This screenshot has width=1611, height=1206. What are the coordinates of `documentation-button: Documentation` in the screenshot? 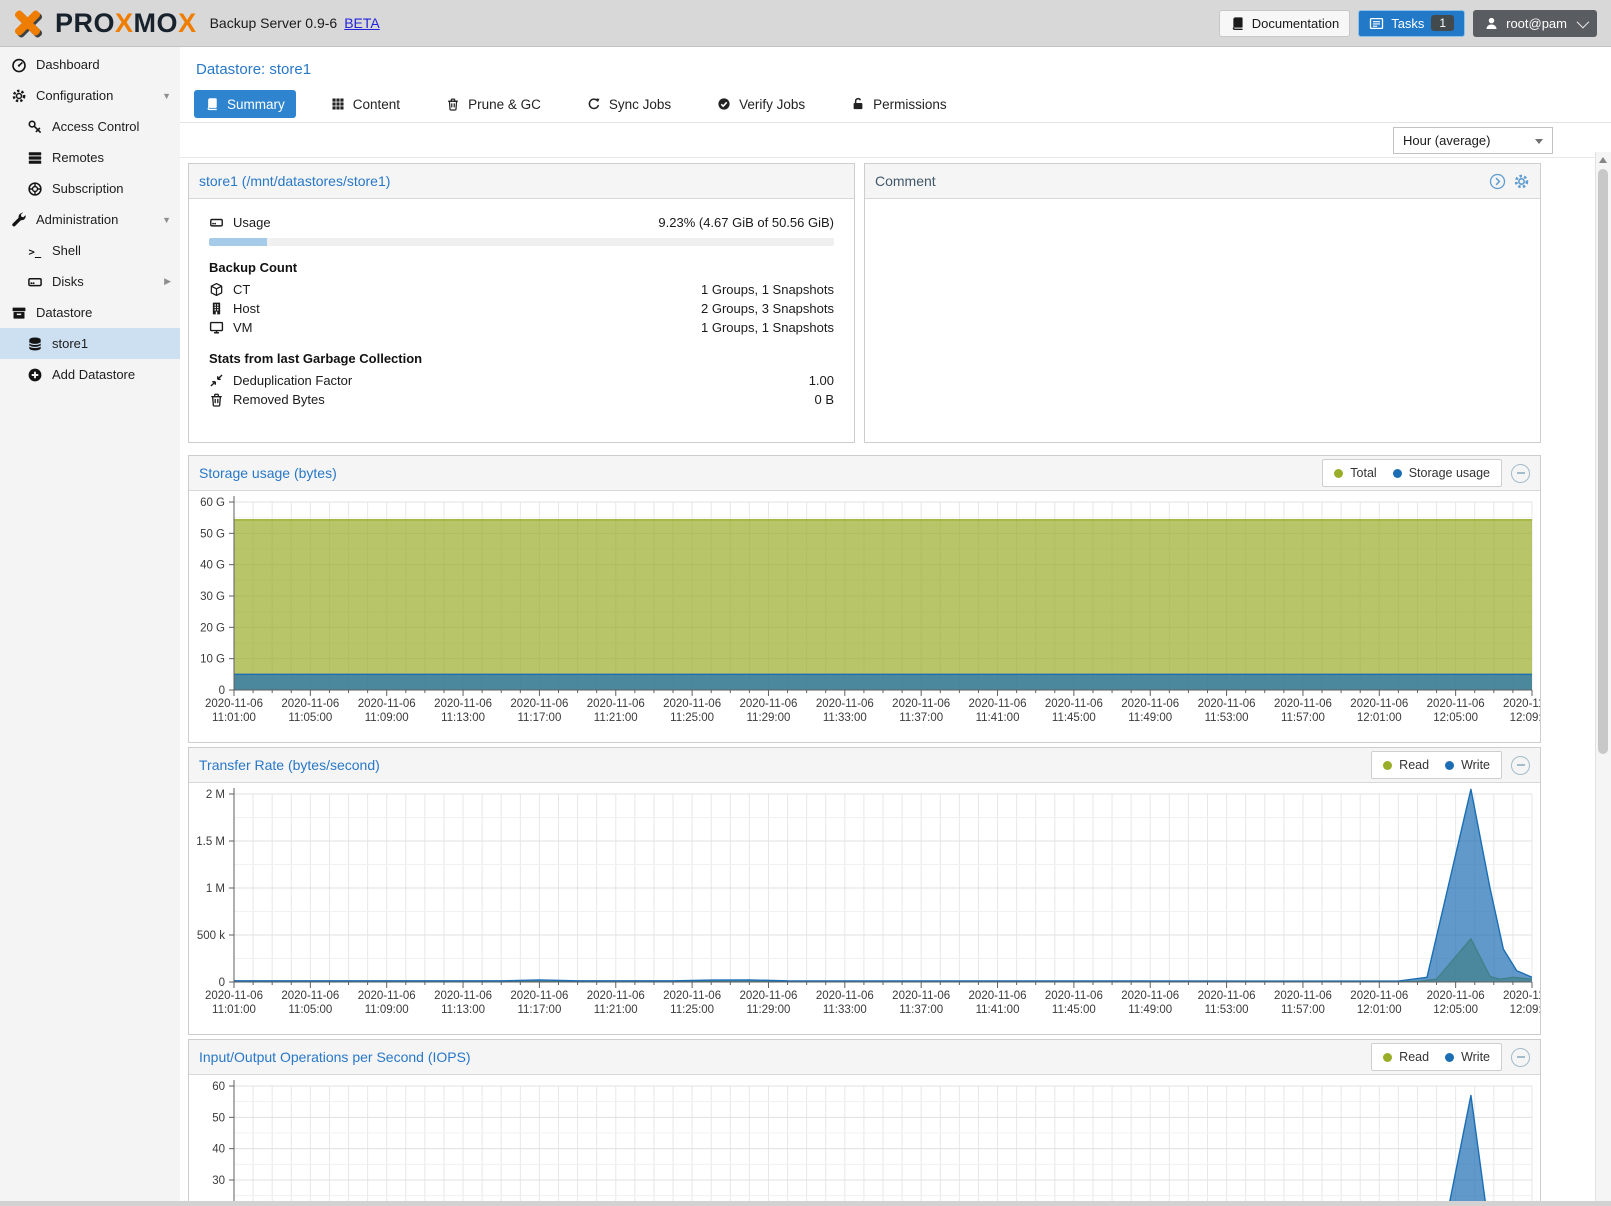 It's located at (1284, 23).